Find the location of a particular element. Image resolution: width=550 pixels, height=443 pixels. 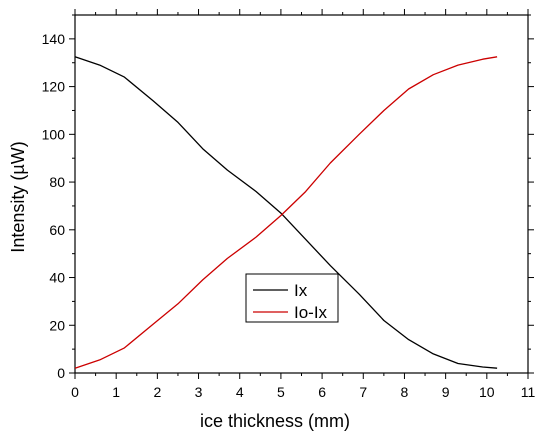

y-tick-label: 120 is located at coordinates (54, 87).